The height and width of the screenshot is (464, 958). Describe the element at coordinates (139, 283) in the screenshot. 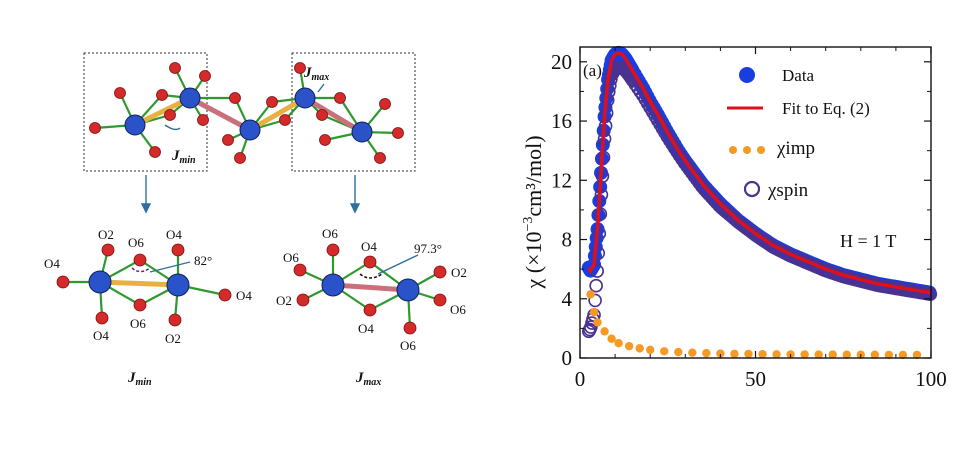

I see `jmin-bond` at that location.